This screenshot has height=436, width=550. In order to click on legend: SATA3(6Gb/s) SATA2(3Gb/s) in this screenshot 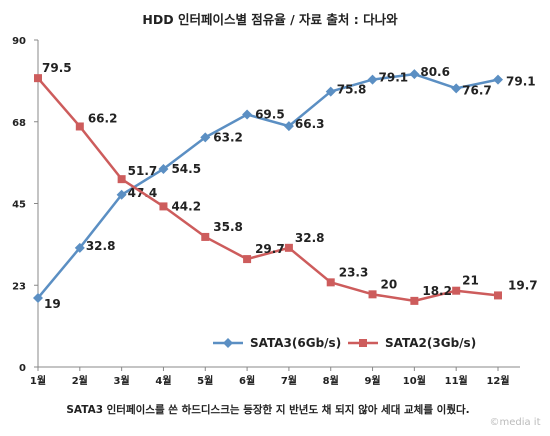, I will do `click(344, 343)`.